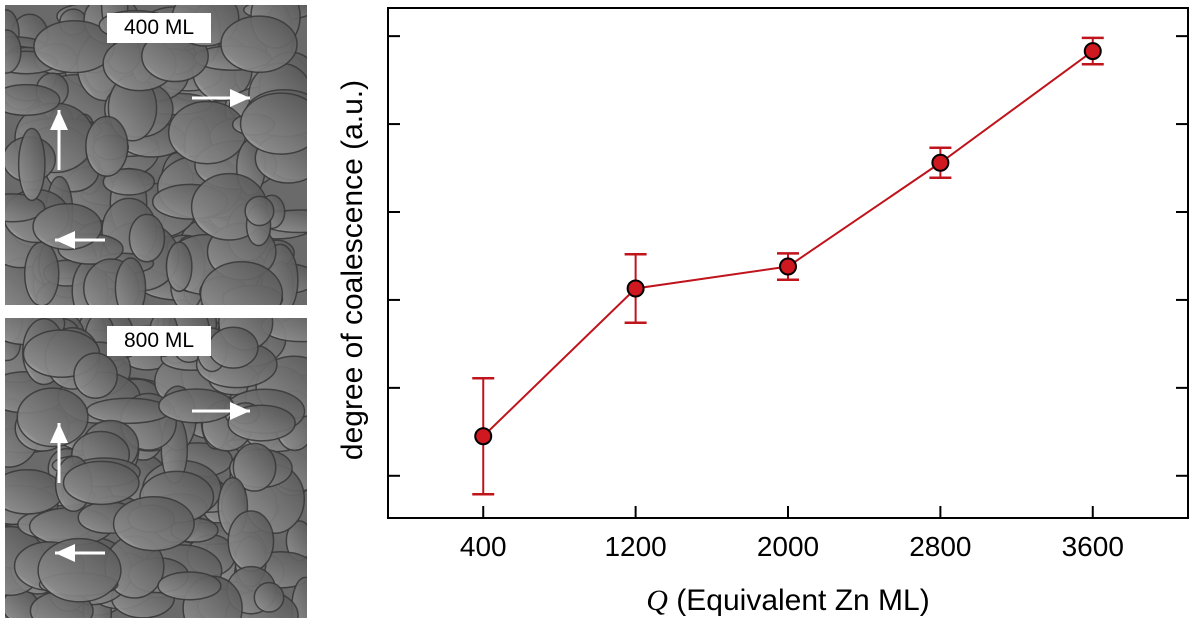 Image resolution: width=1200 pixels, height=627 pixels. Describe the element at coordinates (788, 546) in the screenshot. I see `x-tick-label: 2000` at that location.